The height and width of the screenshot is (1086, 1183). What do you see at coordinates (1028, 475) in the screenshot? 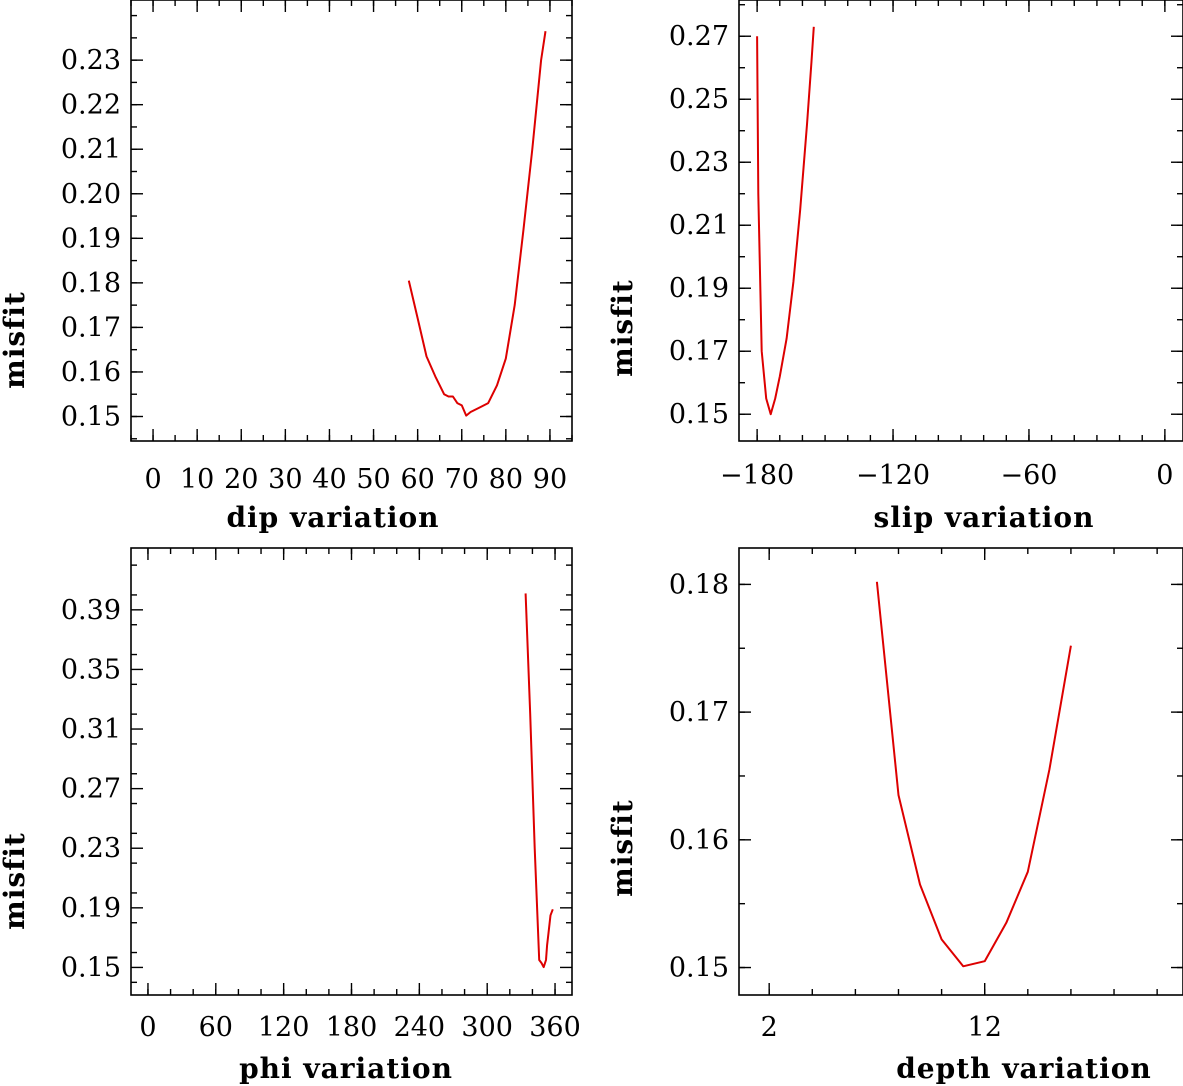
I see `x-tick-label: −60` at bounding box center [1028, 475].